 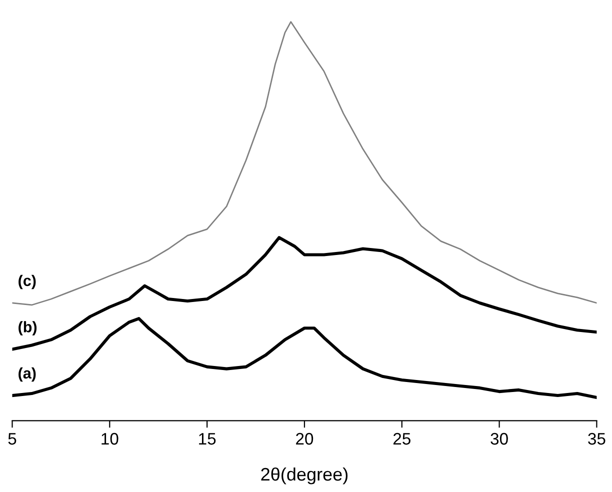 What do you see at coordinates (499, 438) in the screenshot?
I see `x-tick-label: 30` at bounding box center [499, 438].